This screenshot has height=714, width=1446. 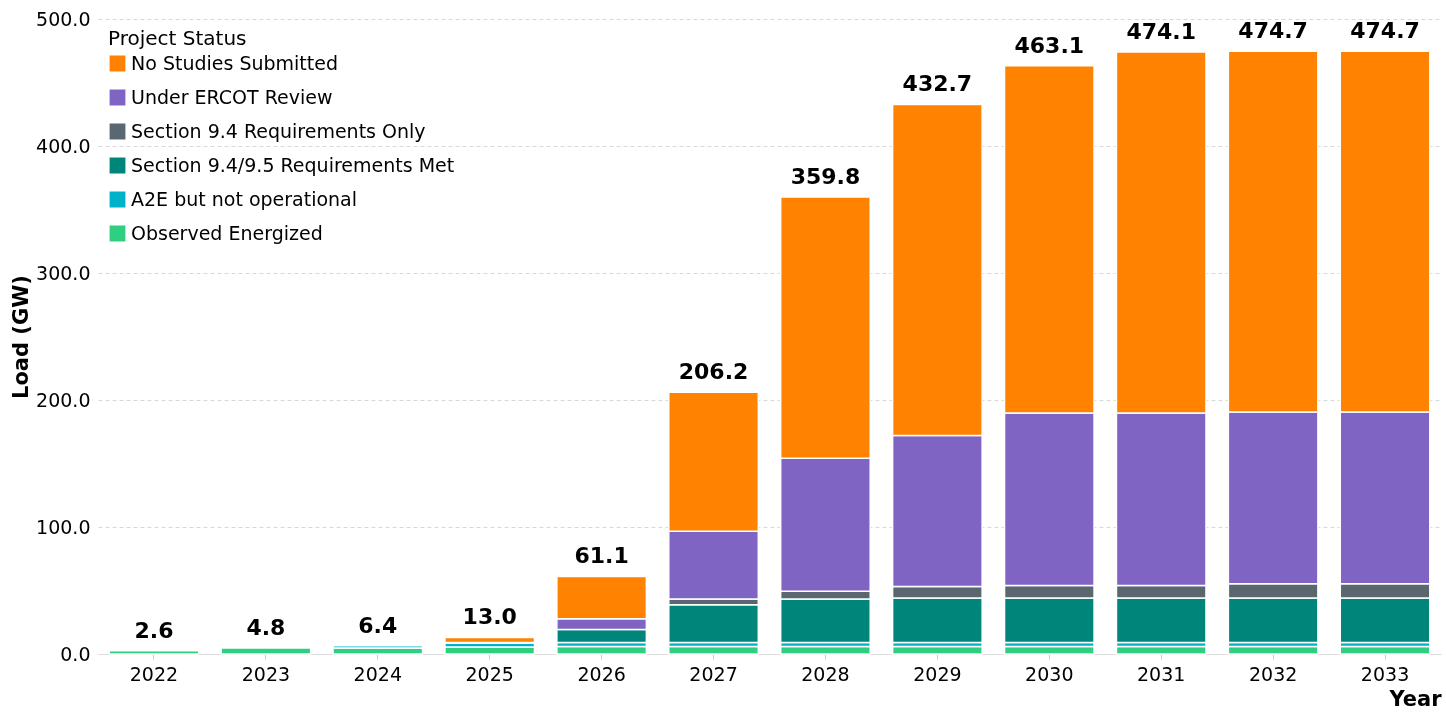 I want to click on x-tick-label: 2022, so click(x=154, y=673).